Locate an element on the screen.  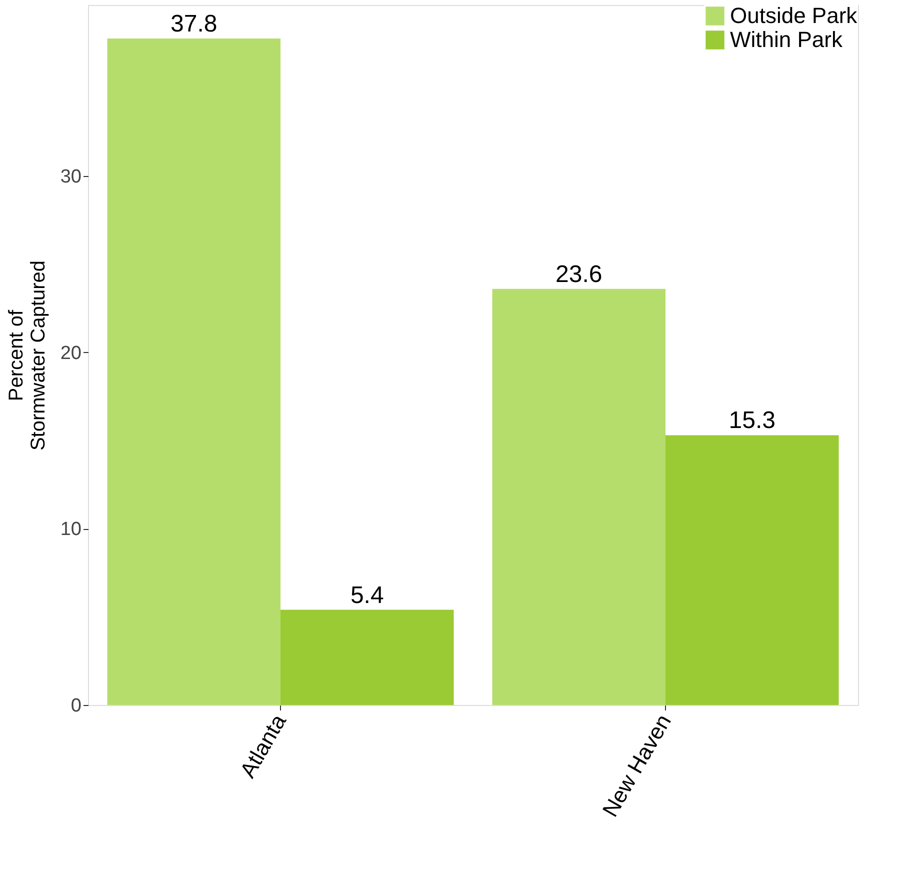
y-tick-label: 0 is located at coordinates (76, 706).